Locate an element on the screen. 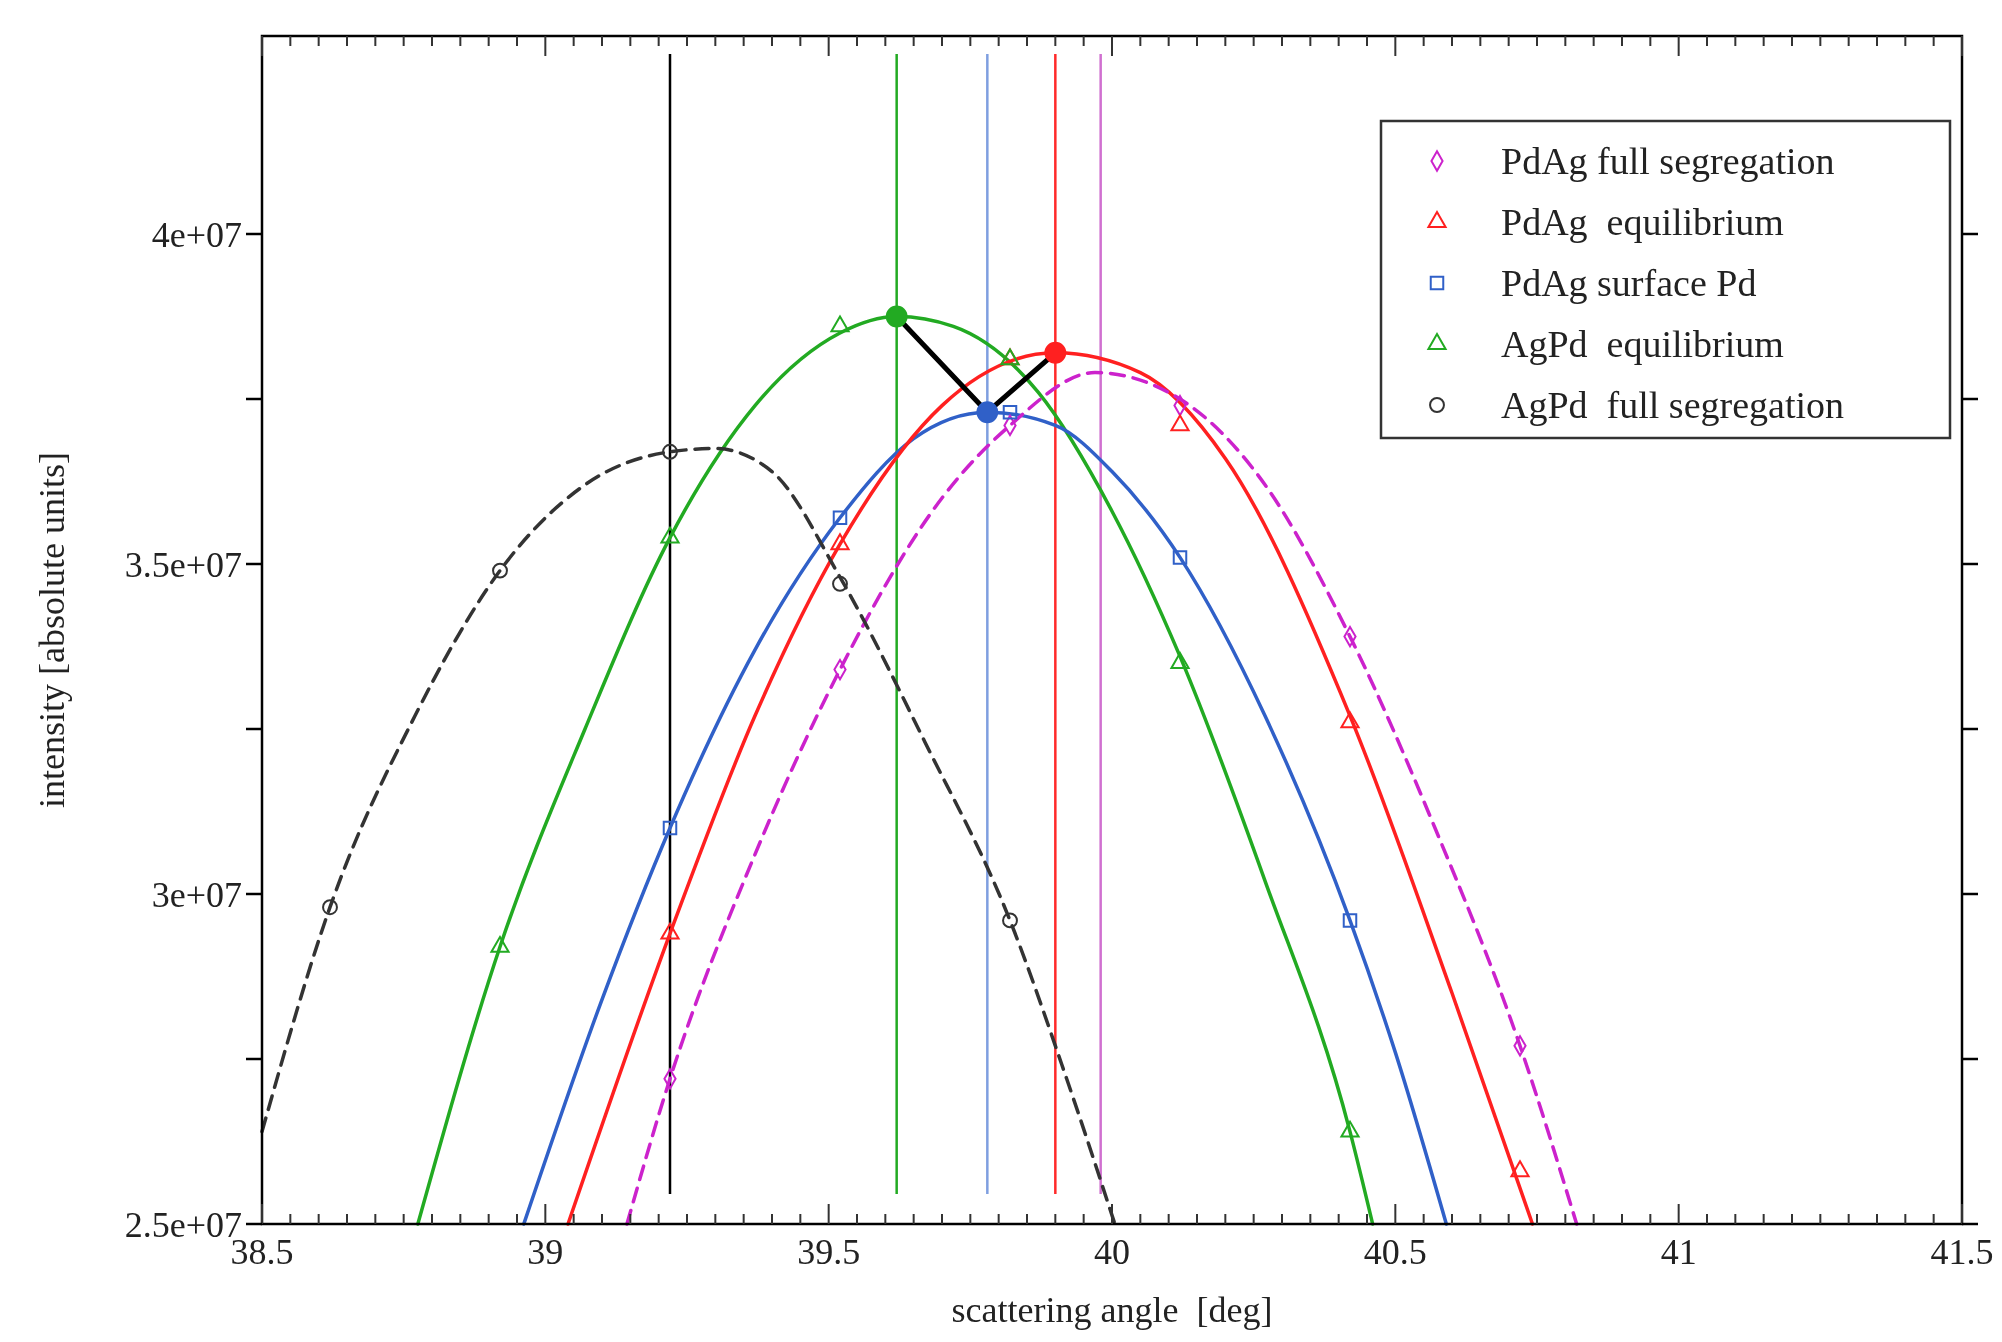  y-tick-label: 3e+07 is located at coordinates (196, 894).